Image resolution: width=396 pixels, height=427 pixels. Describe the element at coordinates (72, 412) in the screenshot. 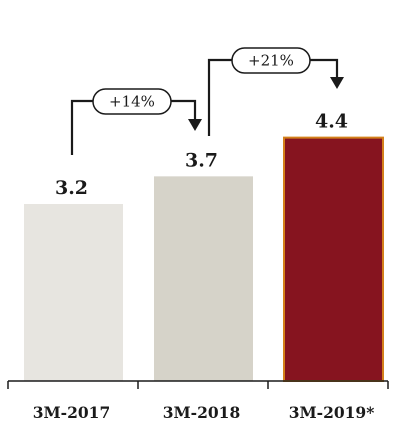

I see `category-label: 3M-2017` at that location.